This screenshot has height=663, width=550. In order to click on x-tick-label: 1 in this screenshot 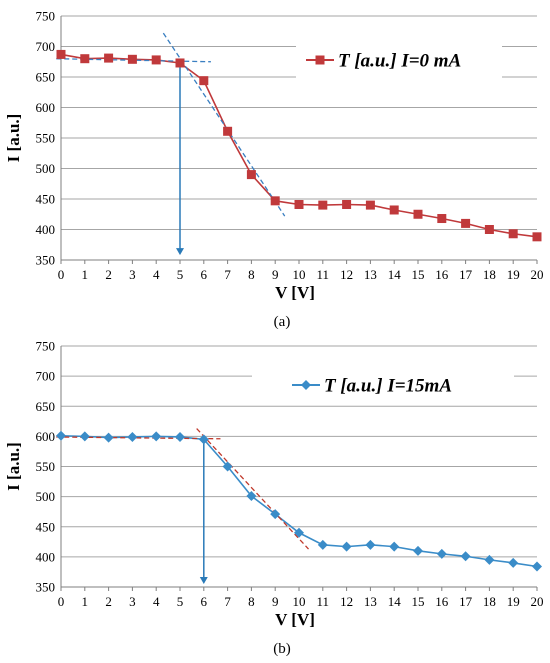, I will do `click(85, 601)`.